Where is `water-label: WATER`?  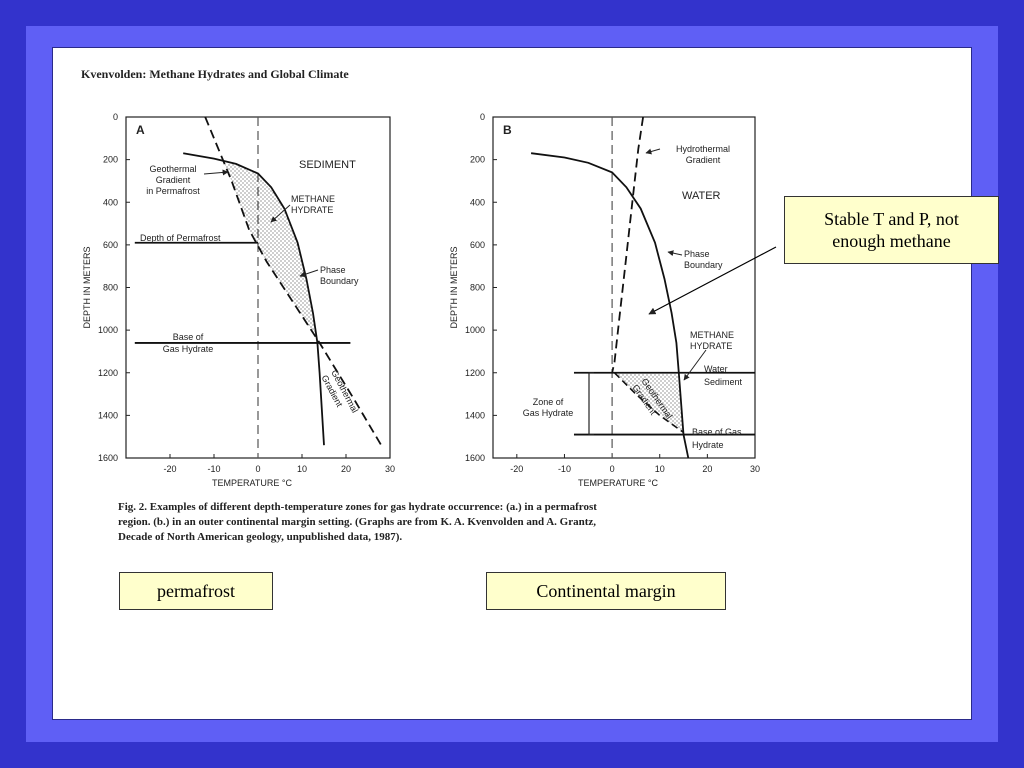 water-label: WATER is located at coordinates (701, 196).